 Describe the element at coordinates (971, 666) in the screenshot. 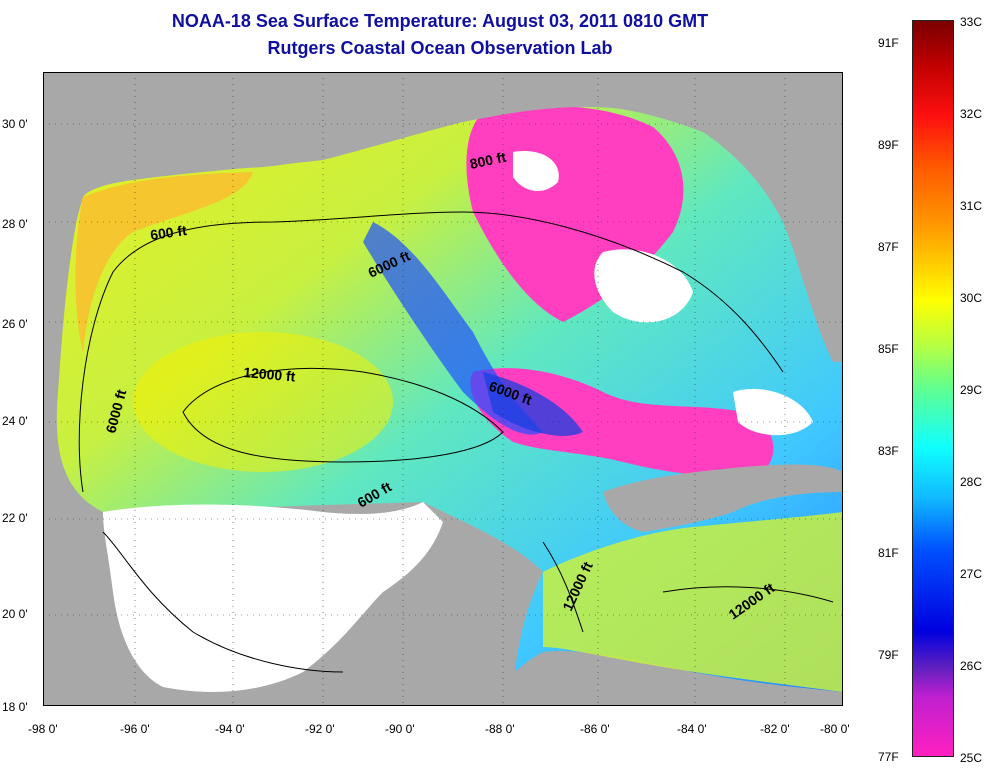

I see `colorbar-c-26: 26C` at that location.